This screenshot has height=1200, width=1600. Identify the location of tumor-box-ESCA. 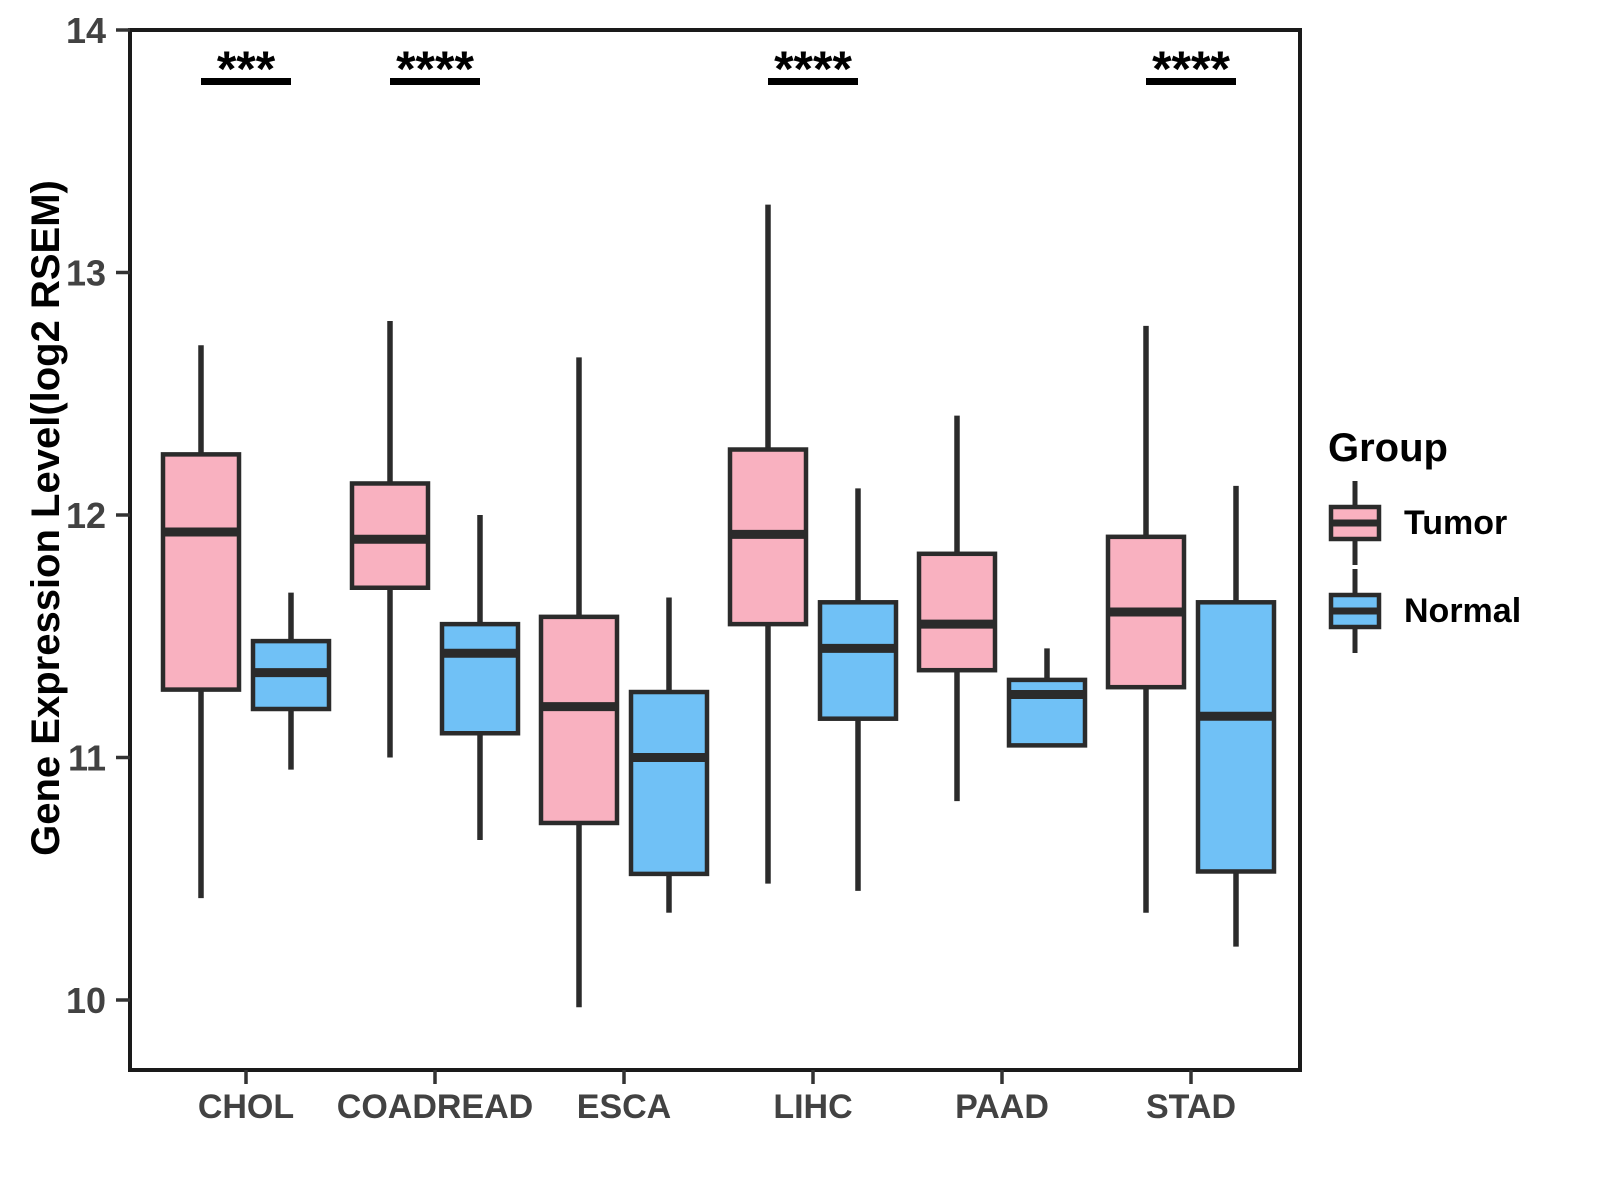
(579, 720).